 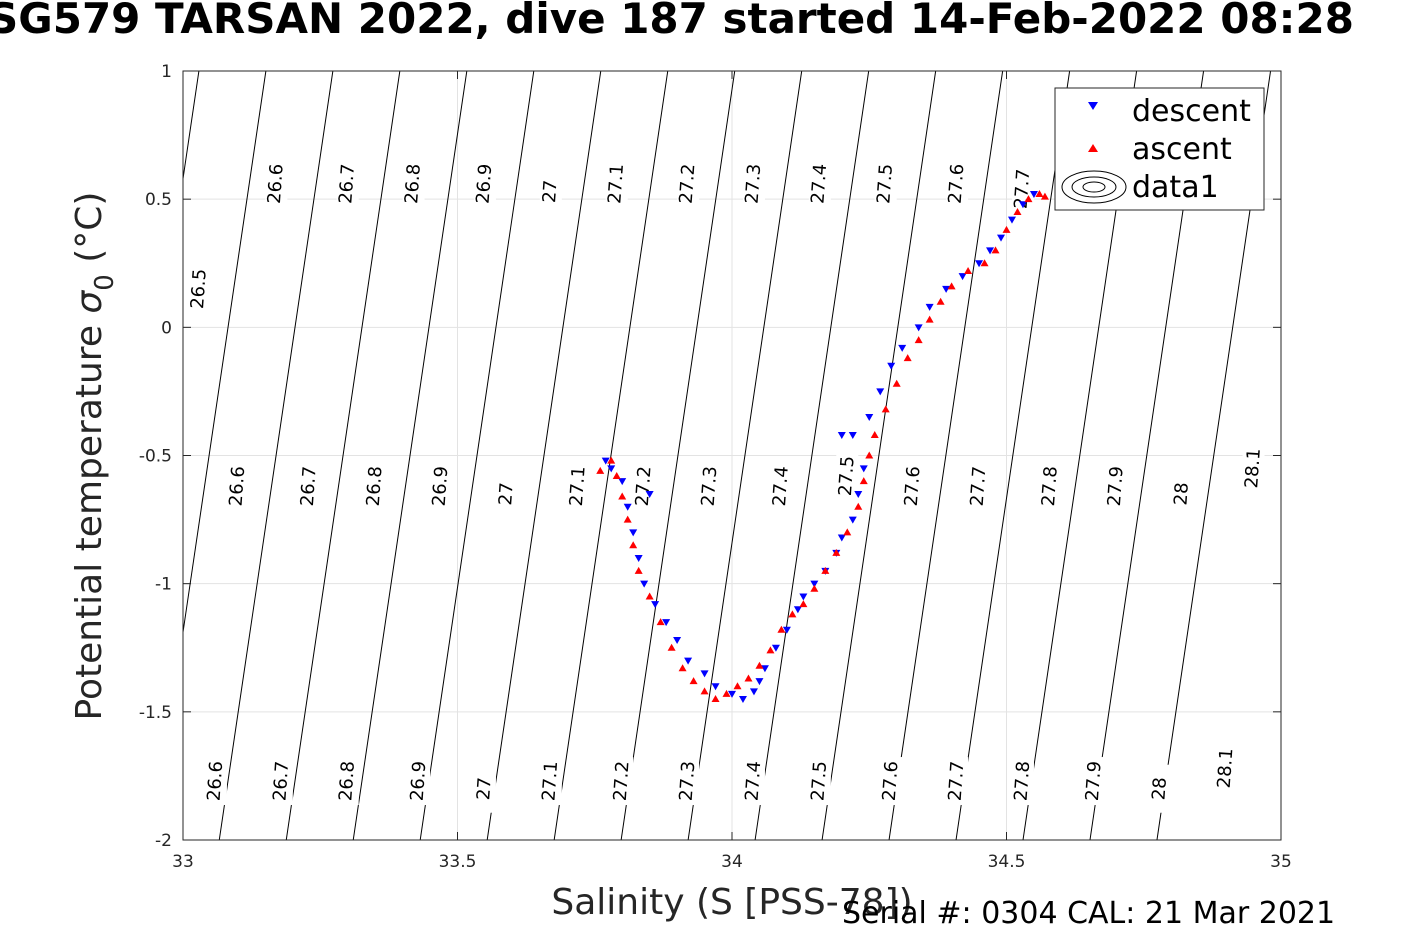 I want to click on y-tick-label: -2, so click(x=163, y=841).